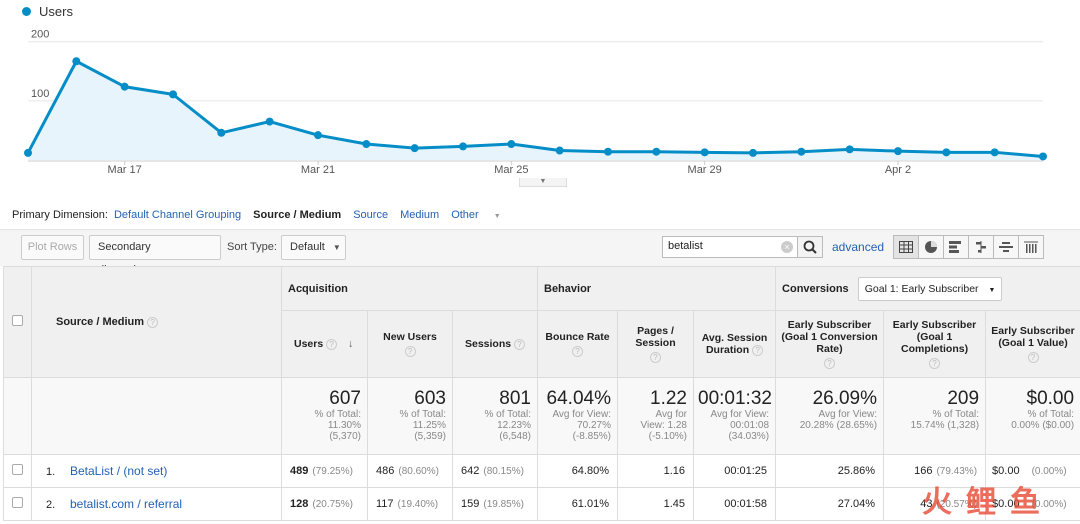 The height and width of the screenshot is (524, 1080). I want to click on goal-select-dropdown: Goal 1: Early Subscriber ▼, so click(930, 288).